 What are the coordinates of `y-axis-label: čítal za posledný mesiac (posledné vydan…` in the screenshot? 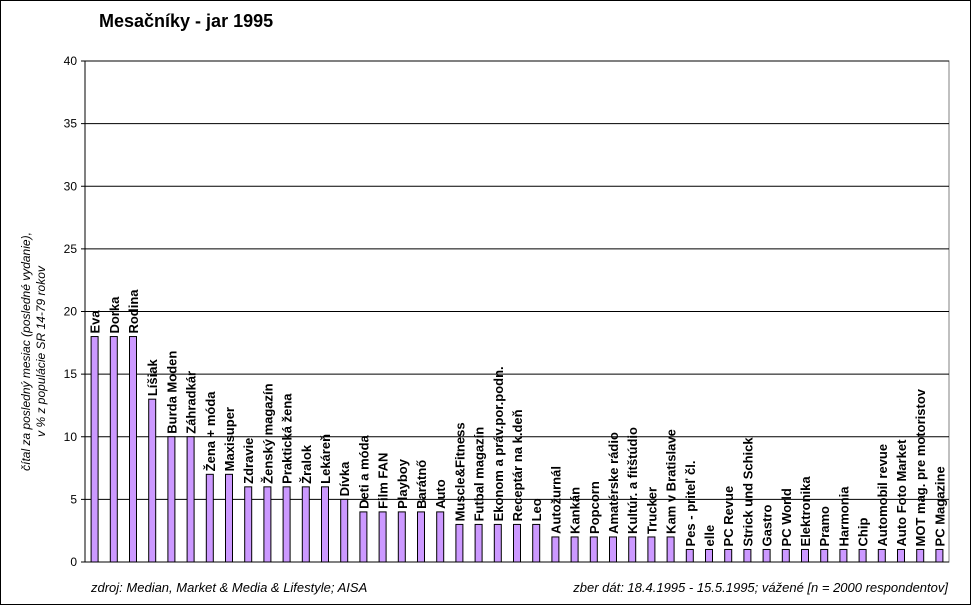 It's located at (33, 351).